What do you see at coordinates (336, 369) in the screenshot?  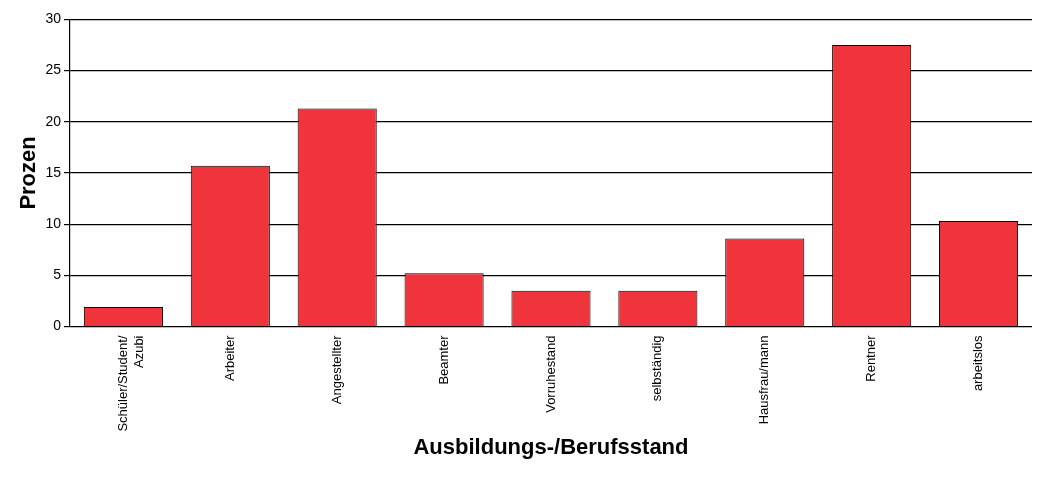 I see `x-tick-label: Angestellter` at bounding box center [336, 369].